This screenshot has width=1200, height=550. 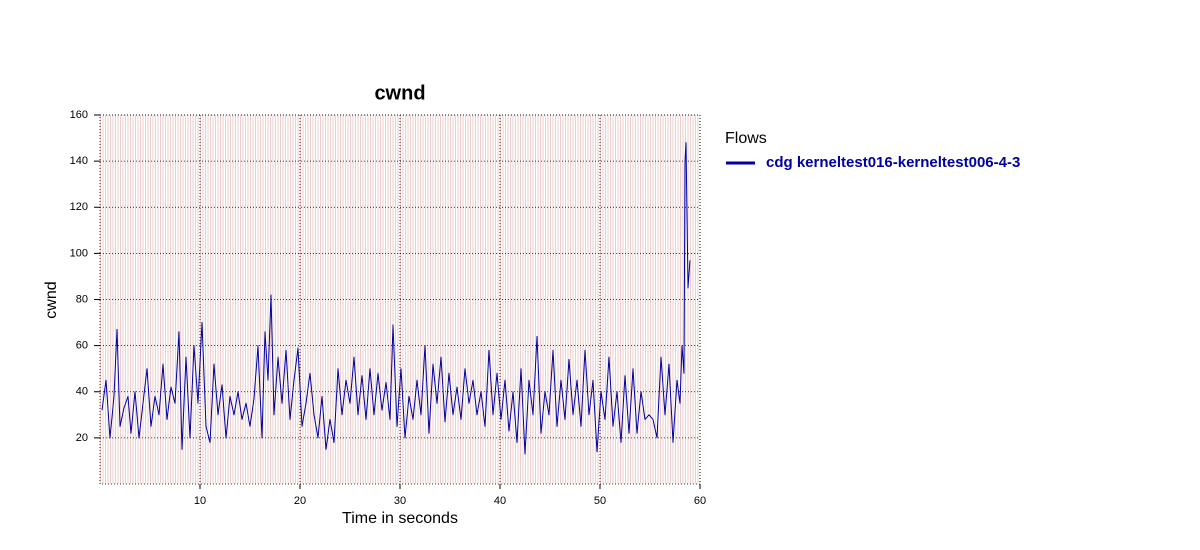 I want to click on y-tick-label: 80, so click(x=82, y=299).